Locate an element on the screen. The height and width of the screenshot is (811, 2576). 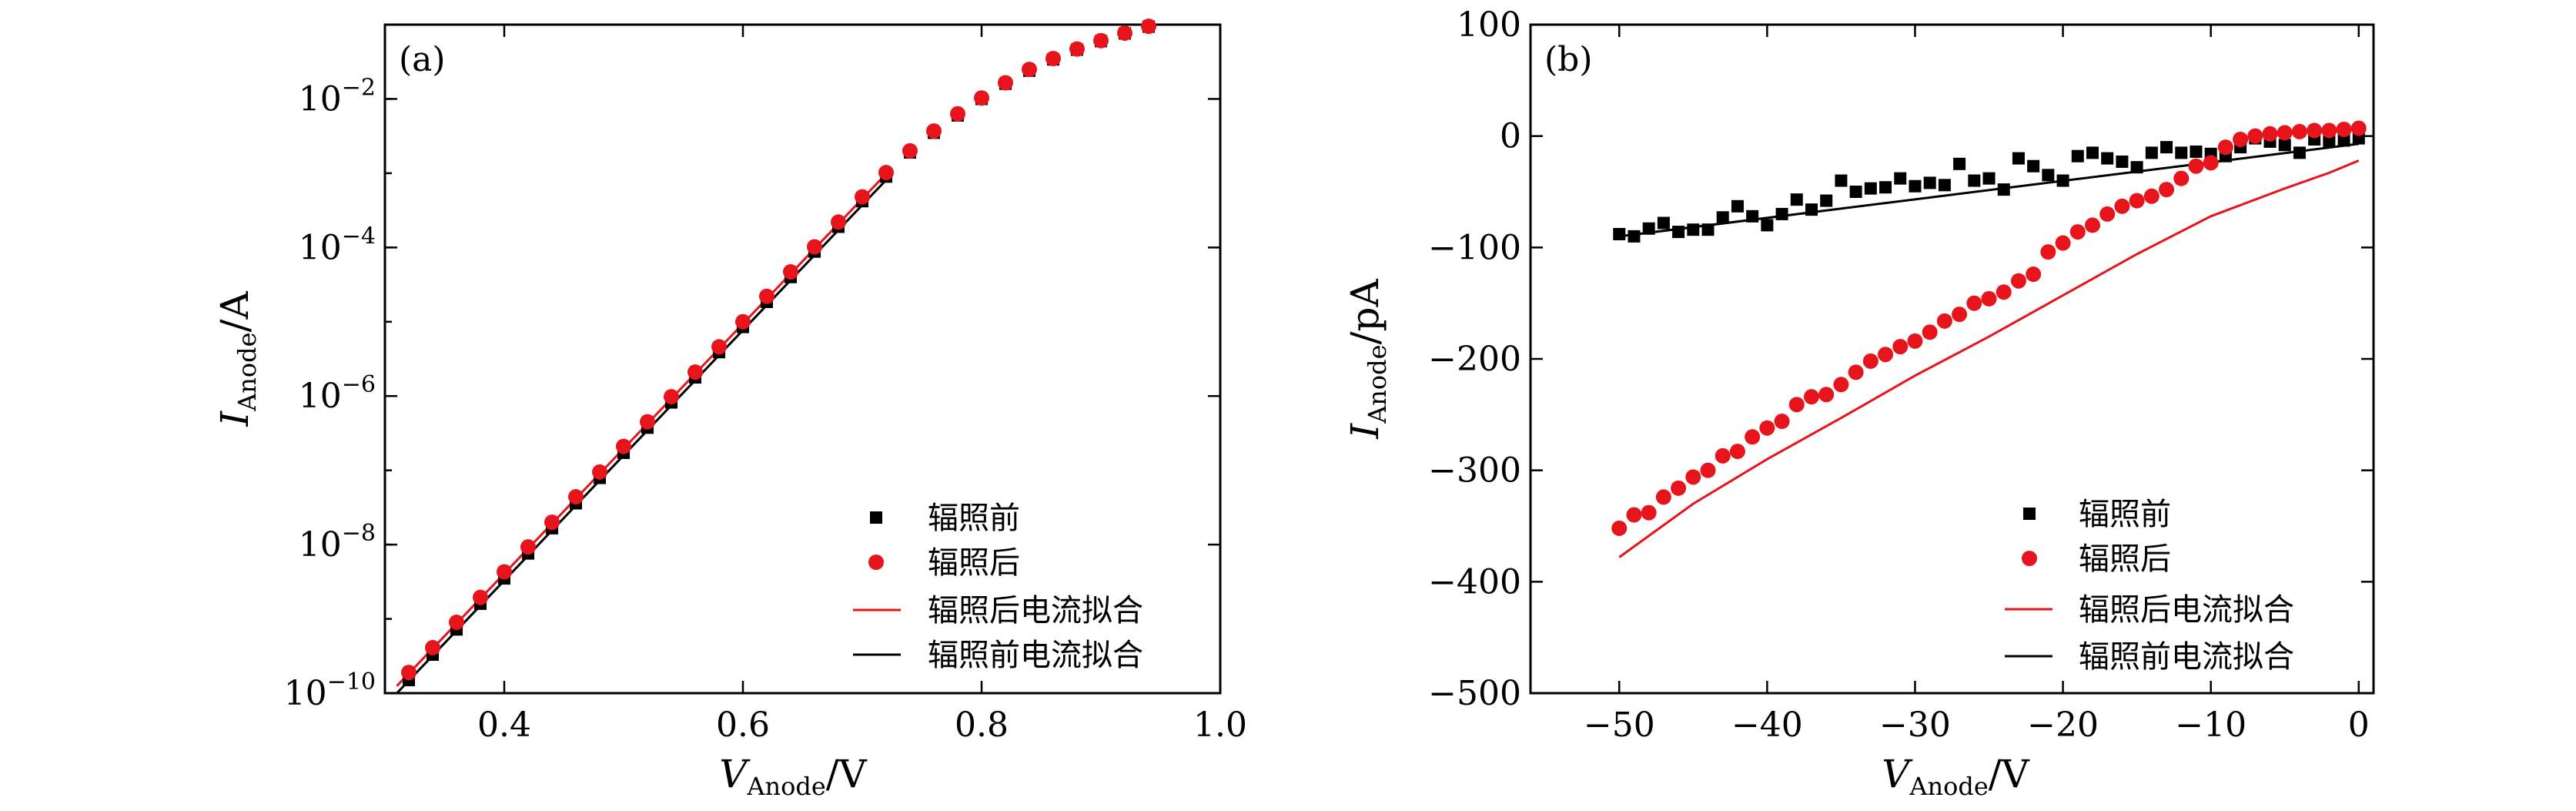
y-tick-label-a-2: 10⁻⁶ is located at coordinates (337, 393).